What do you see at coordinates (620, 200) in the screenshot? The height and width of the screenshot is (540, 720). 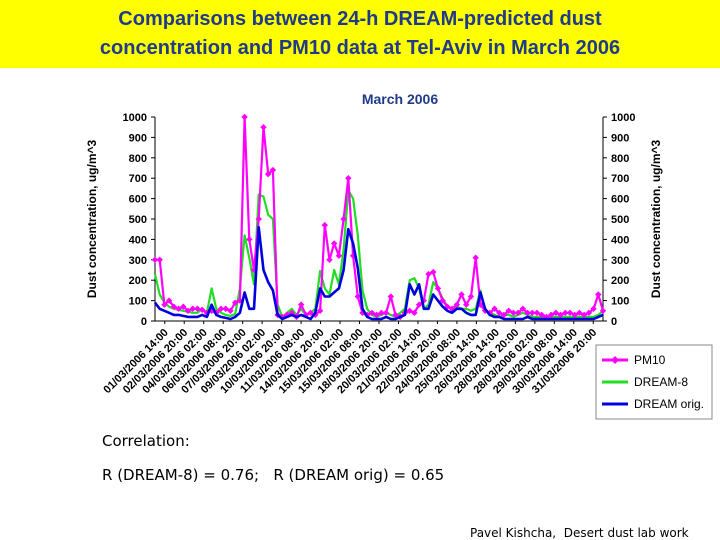 I see `y-tick-label-right: 600` at bounding box center [620, 200].